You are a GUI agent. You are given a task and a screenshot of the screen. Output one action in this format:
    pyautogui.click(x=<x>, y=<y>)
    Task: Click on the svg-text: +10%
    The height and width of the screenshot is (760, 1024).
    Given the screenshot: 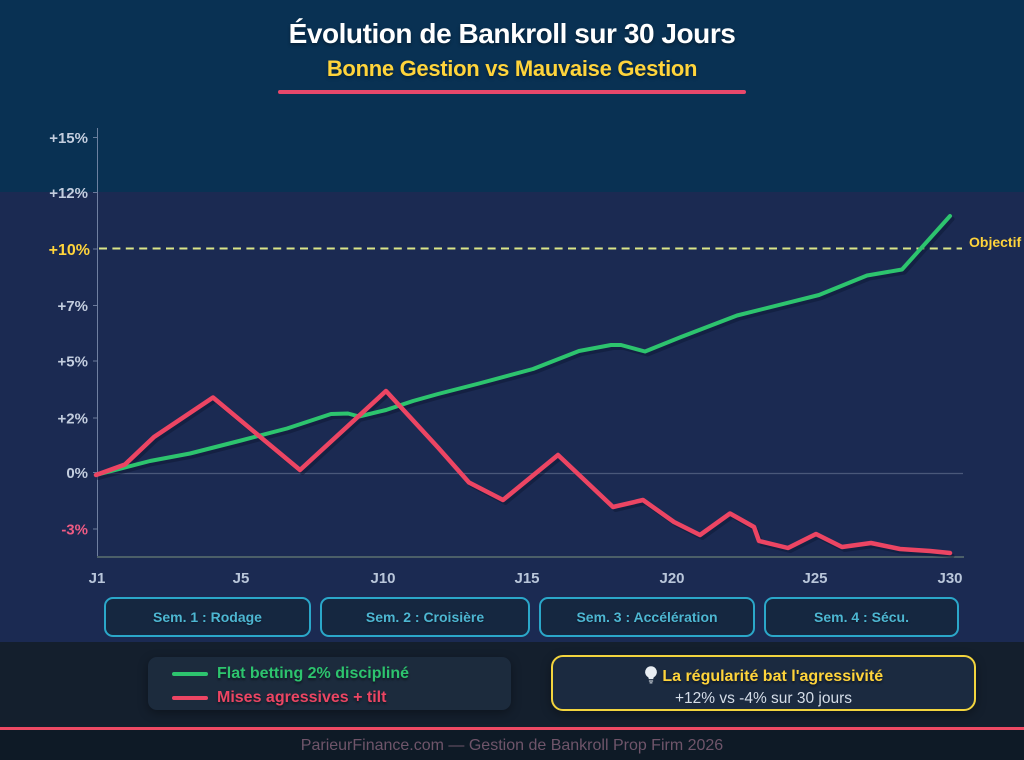 What is the action you would take?
    pyautogui.click(x=69, y=250)
    